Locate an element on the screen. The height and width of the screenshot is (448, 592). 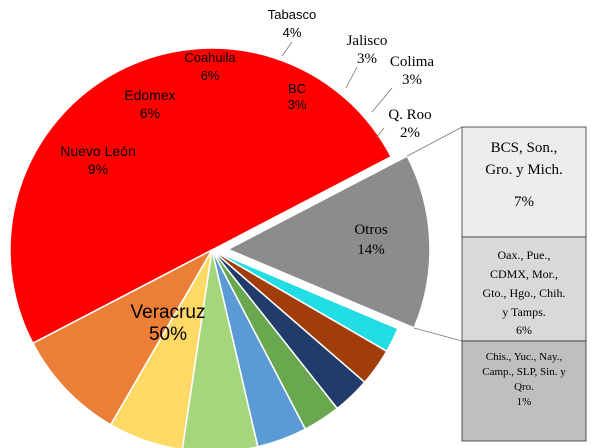
slice-label-q-roo: Q. Roo 2% is located at coordinates (409, 124).